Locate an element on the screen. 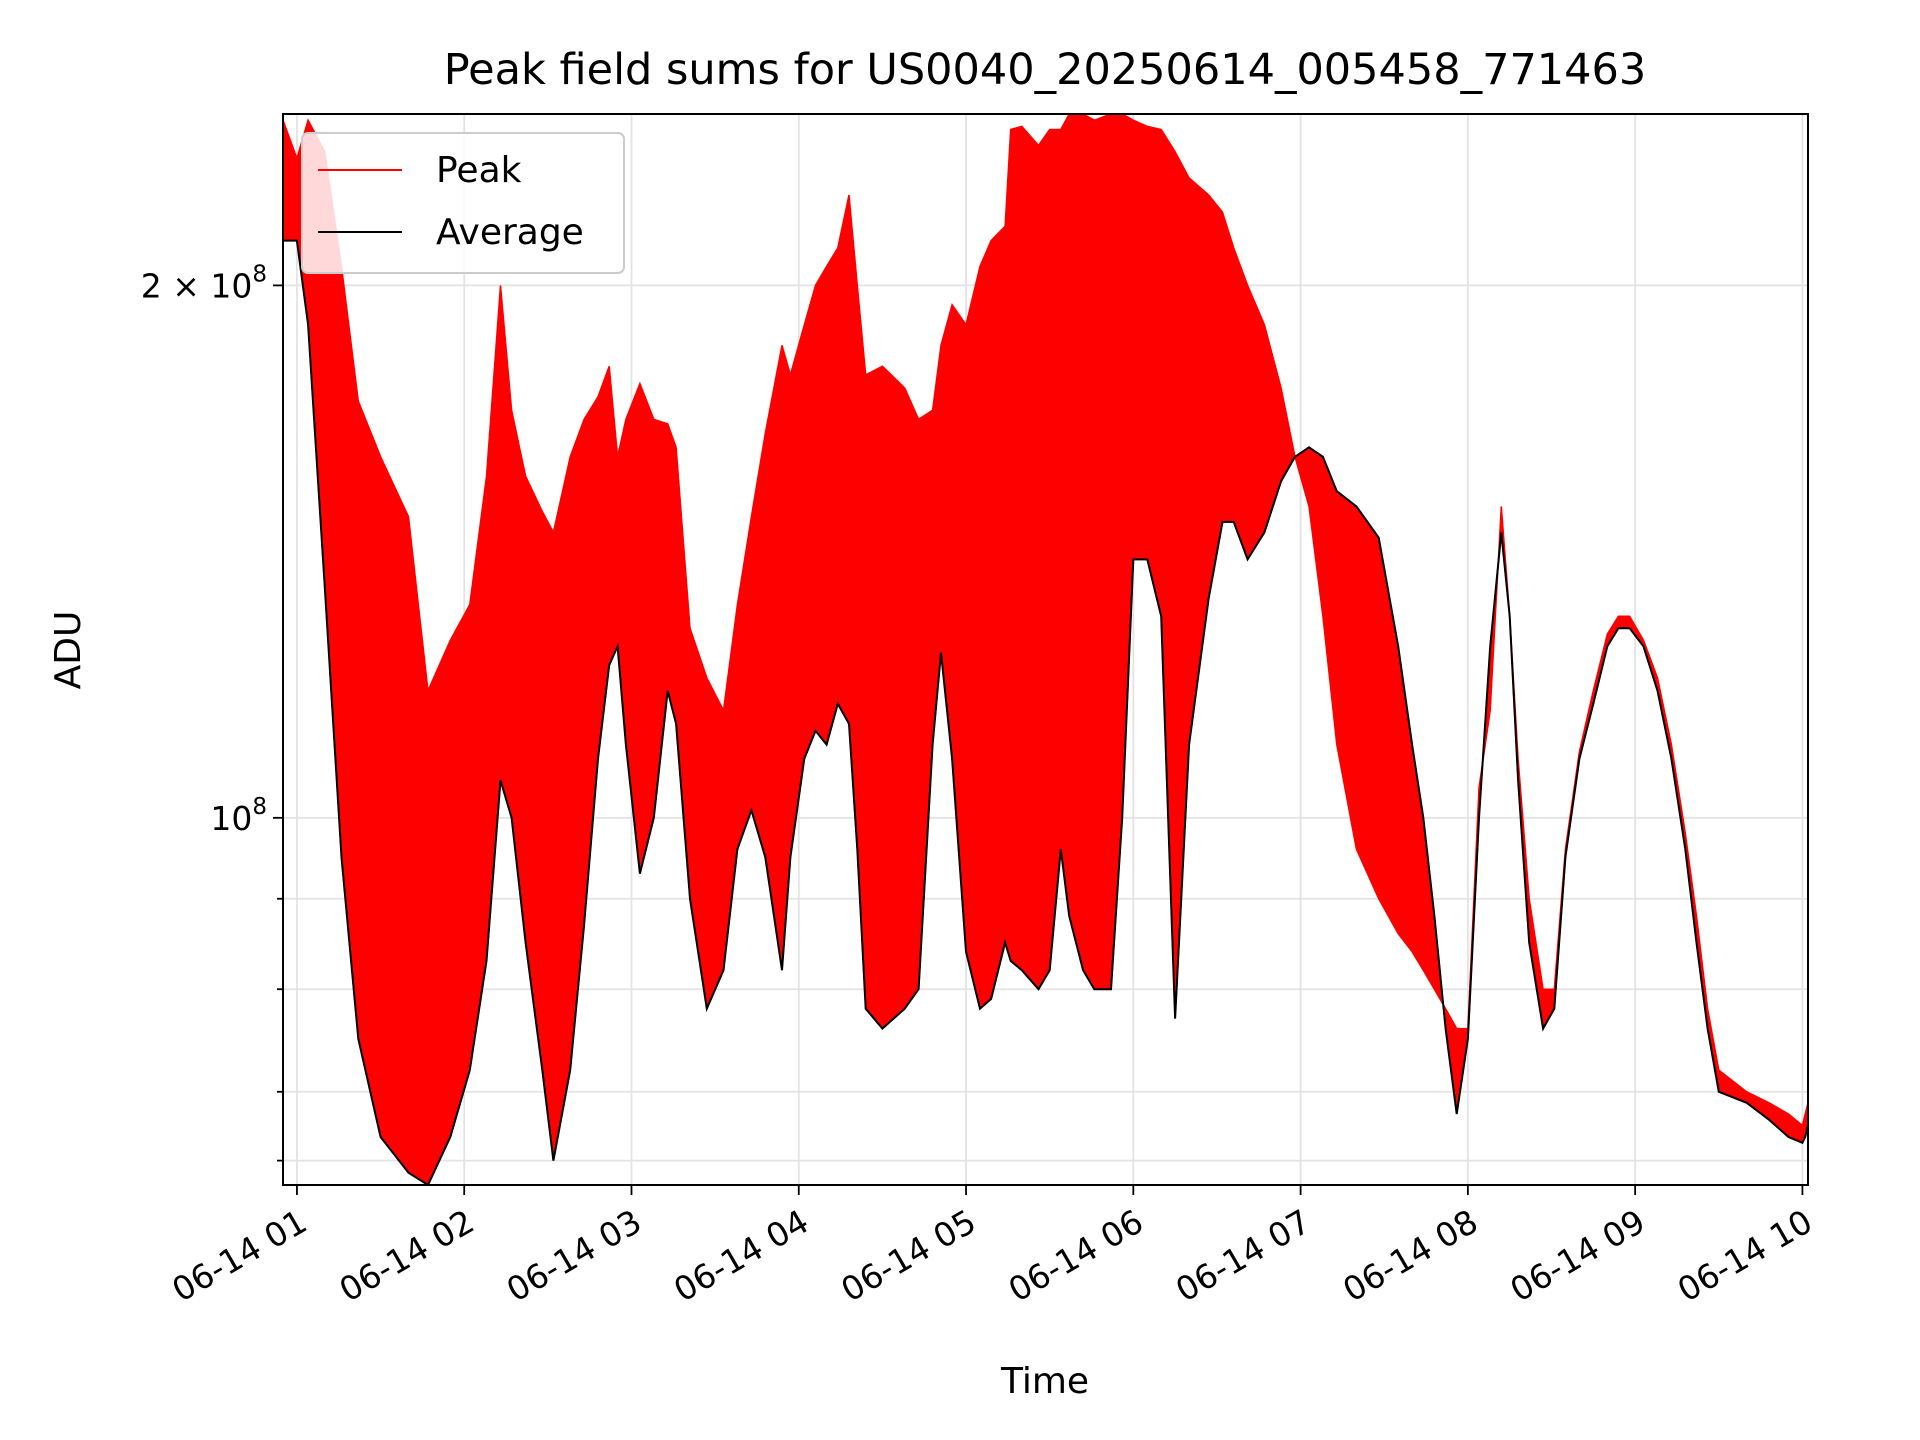 This screenshot has width=1920, height=1440. y-axis: 108 2 × 108 is located at coordinates (212, 711).